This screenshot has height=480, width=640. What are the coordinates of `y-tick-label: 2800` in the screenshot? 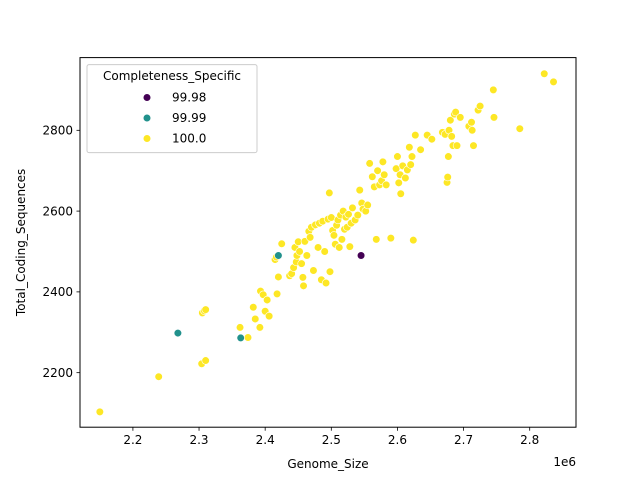 It's located at (57, 131).